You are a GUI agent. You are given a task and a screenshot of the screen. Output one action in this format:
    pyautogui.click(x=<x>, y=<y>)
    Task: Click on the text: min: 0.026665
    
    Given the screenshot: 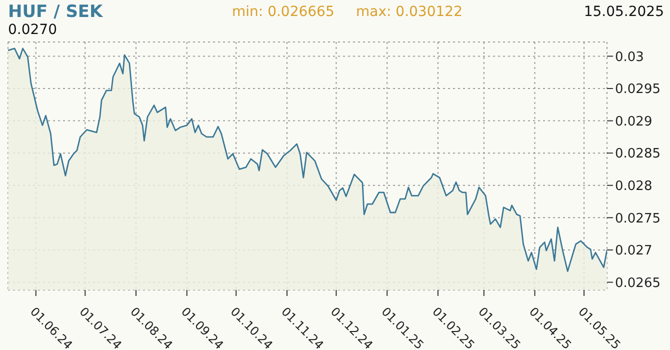 What is the action you would take?
    pyautogui.click(x=283, y=12)
    